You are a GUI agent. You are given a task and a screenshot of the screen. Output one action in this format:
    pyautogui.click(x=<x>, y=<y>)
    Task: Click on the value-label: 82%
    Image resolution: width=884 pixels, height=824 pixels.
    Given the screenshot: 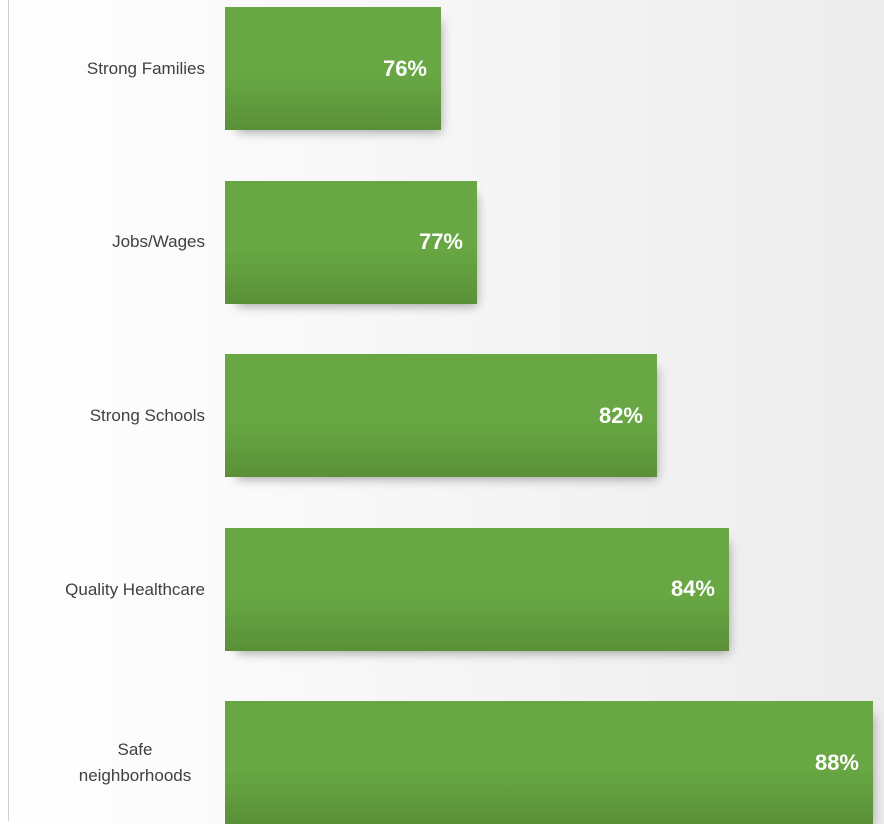 What is the action you would take?
    pyautogui.click(x=620, y=415)
    